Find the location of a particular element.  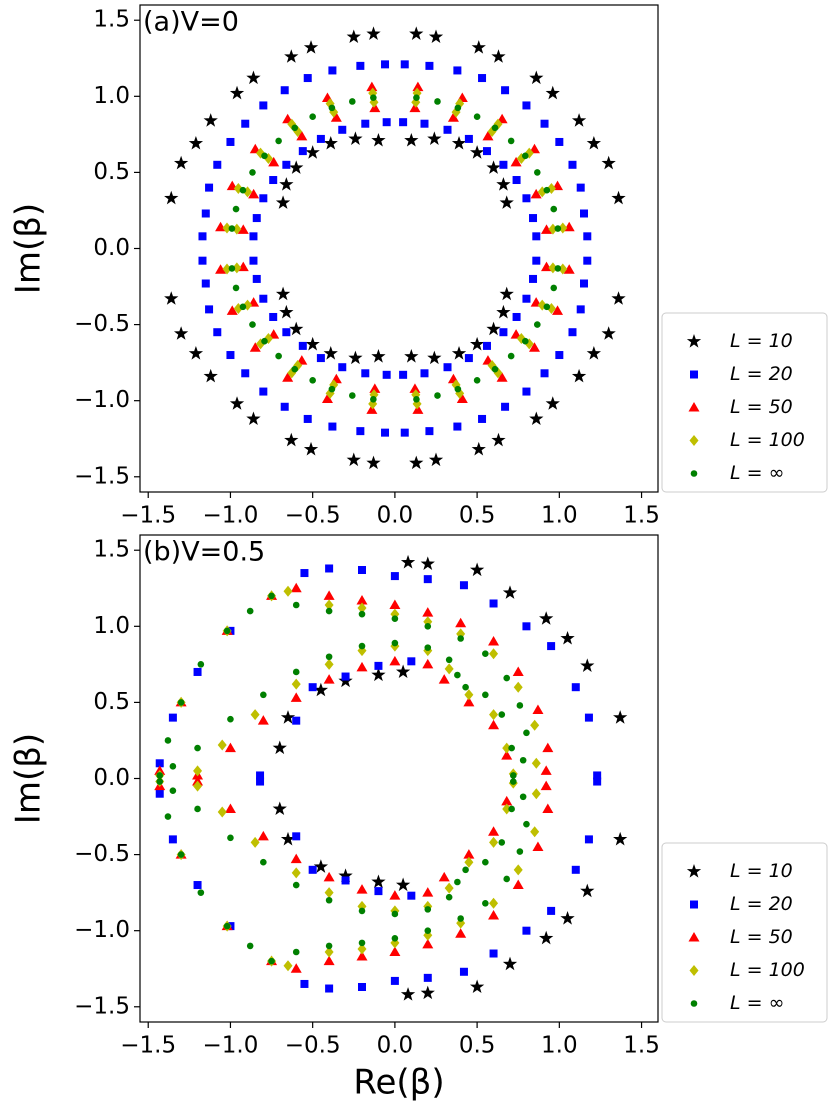

x-tick-label: 0.0 is located at coordinates (395, 1046).